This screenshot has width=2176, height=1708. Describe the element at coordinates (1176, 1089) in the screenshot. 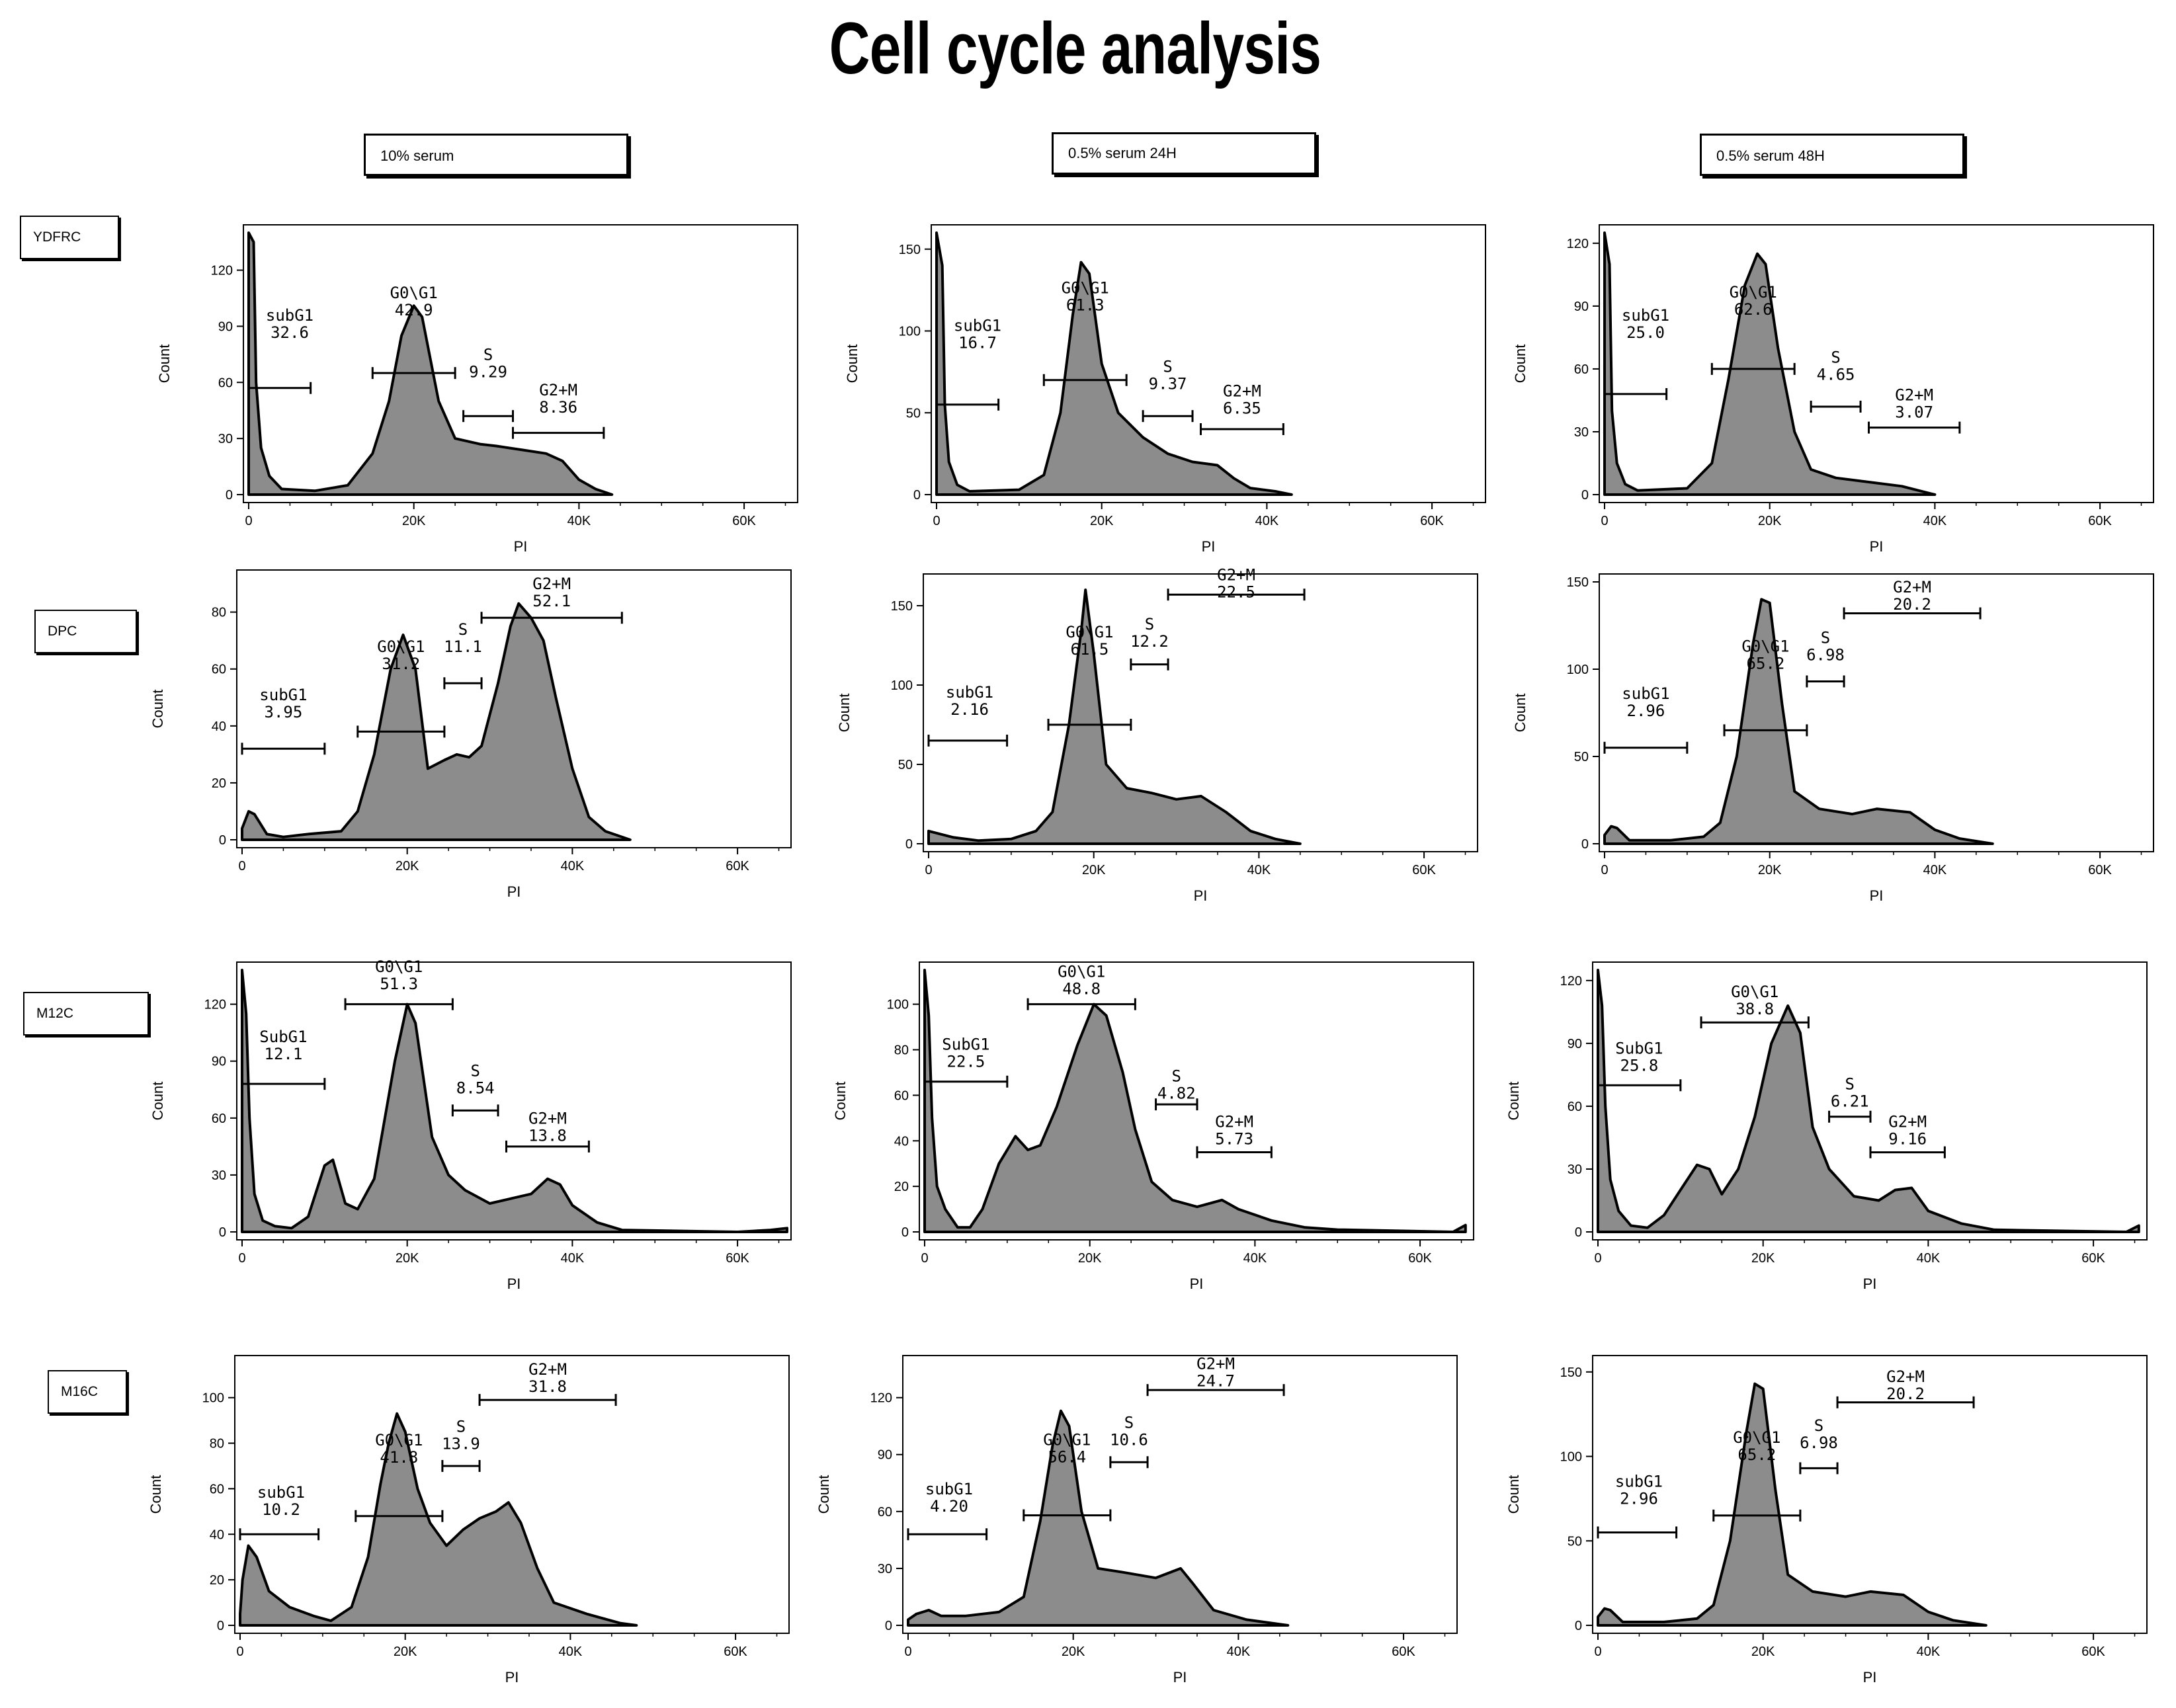

I see `gate-s: S4.82` at that location.